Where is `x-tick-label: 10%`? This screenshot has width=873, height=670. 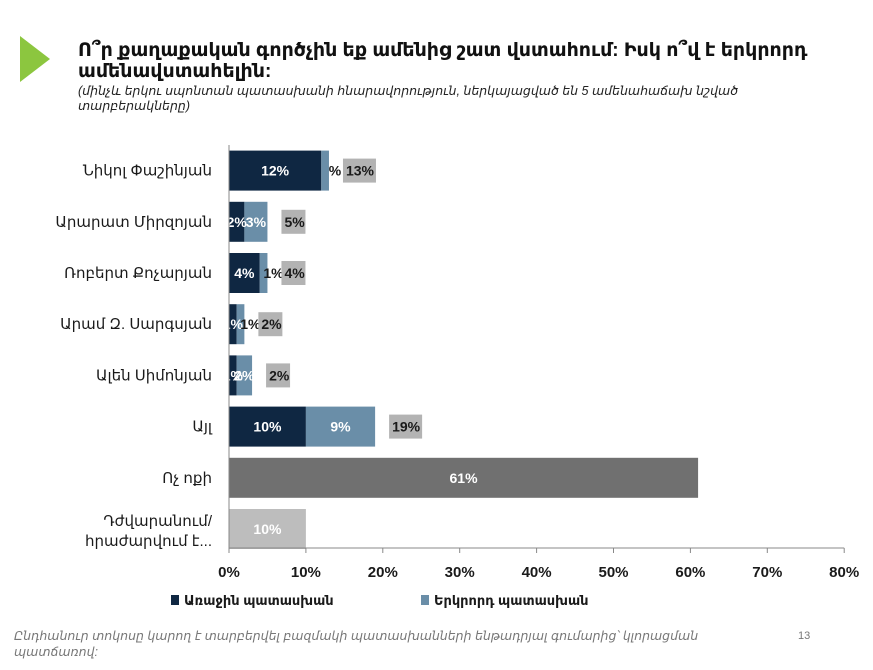 x-tick-label: 10% is located at coordinates (306, 572).